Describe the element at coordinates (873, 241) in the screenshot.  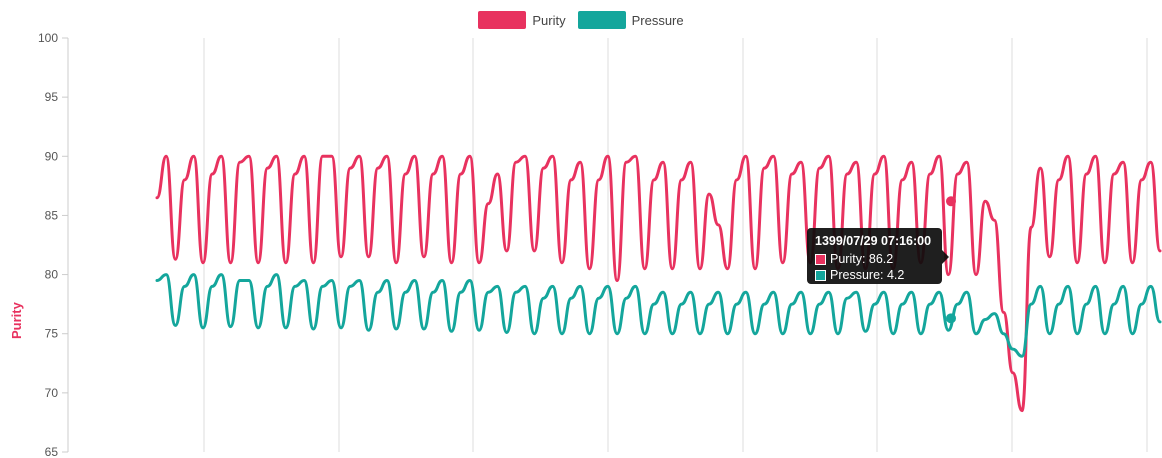
I see `tooltip-title: 1399/07/29 07:16:00` at that location.